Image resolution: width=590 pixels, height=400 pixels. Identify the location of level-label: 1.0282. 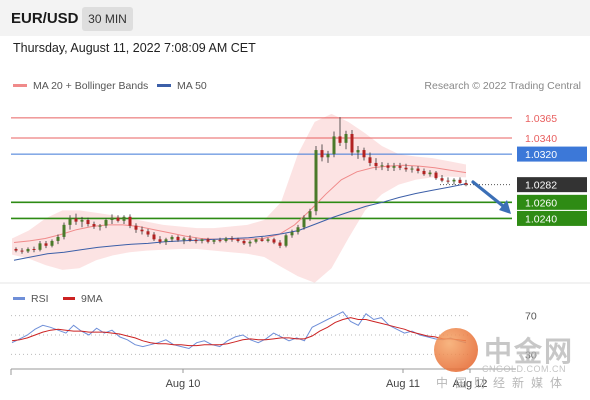
(541, 186).